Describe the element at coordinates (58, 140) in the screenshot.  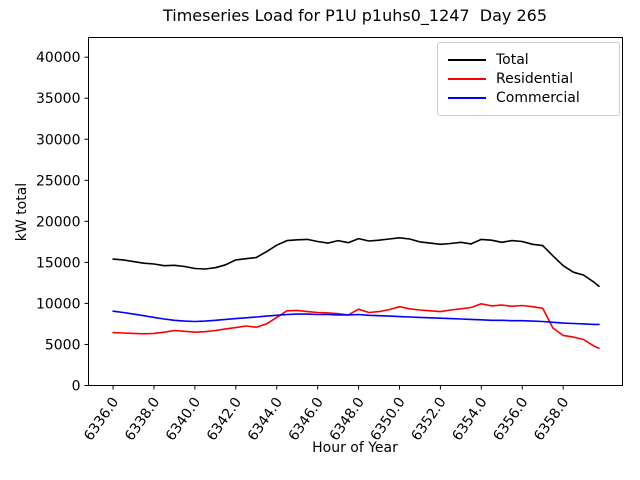
I see `y-tick-label: 30000` at that location.